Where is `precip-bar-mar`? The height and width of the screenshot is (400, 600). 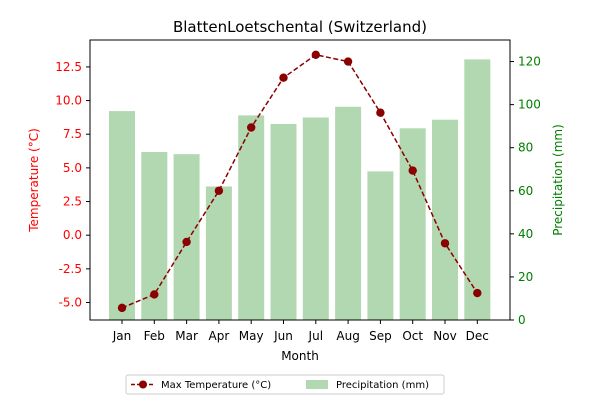
precip-bar-mar is located at coordinates (186, 237).